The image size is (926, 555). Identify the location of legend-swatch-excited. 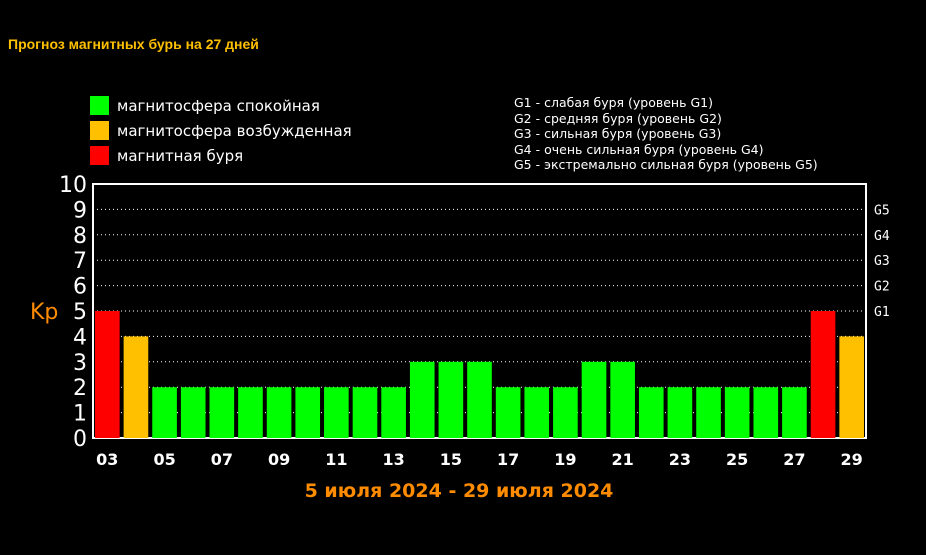
(99, 130).